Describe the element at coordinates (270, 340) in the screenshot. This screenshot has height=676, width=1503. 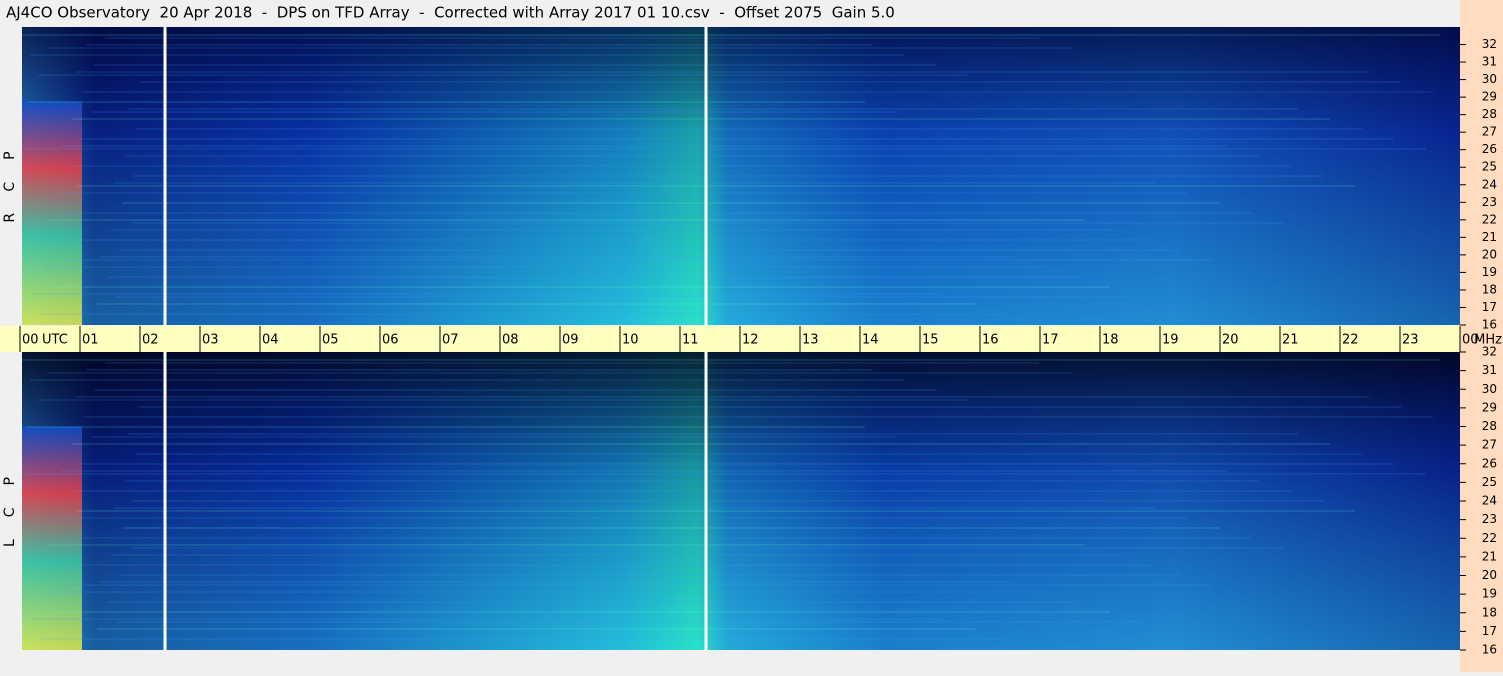
I see `x-tick-label: 04` at that location.